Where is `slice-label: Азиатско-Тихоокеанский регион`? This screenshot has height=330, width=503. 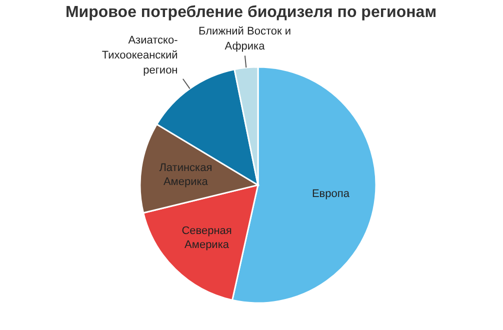
slice-label: Азиатско-Тихоокеанский регион is located at coordinates (140, 55).